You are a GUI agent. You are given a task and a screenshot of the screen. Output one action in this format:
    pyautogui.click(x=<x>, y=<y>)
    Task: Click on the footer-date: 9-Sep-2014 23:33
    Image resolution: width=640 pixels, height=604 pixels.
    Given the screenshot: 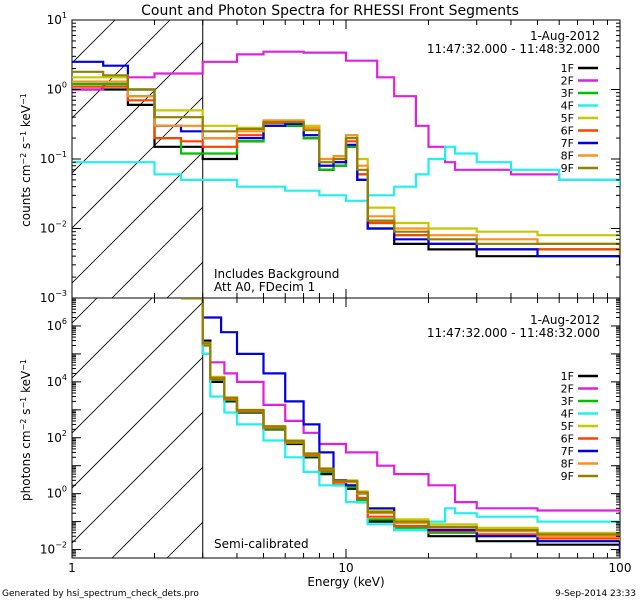 What is the action you would take?
    pyautogui.click(x=595, y=594)
    